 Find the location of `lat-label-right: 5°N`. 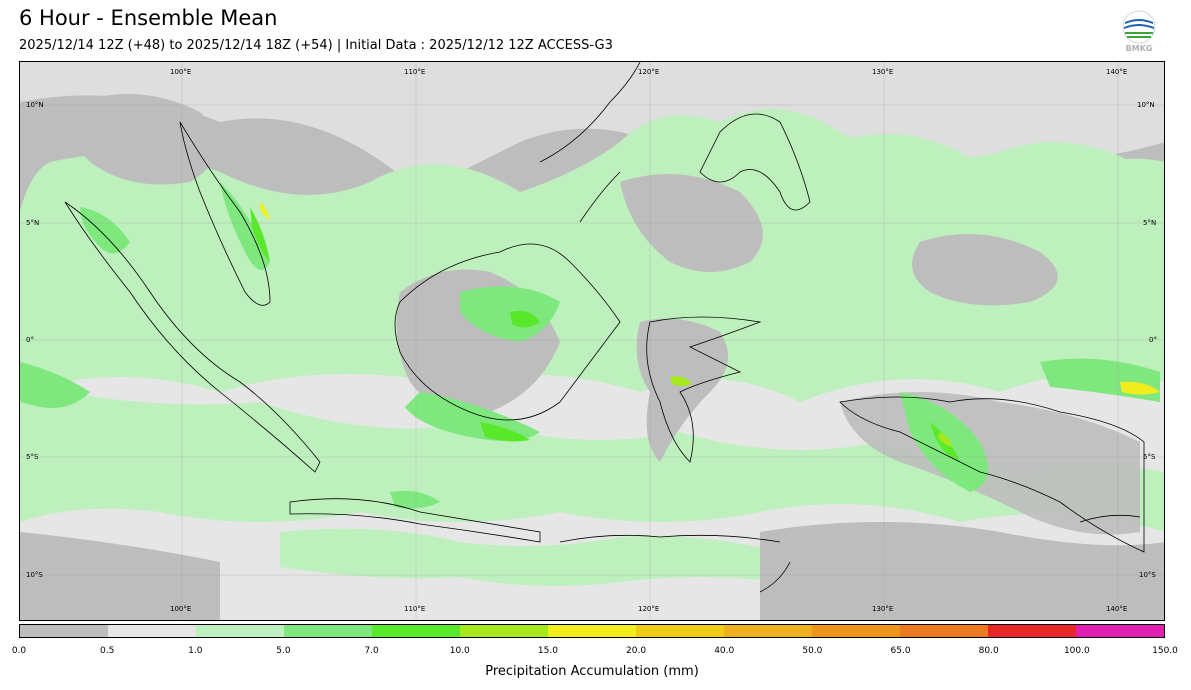

lat-label-right: 5°N is located at coordinates (1150, 223).